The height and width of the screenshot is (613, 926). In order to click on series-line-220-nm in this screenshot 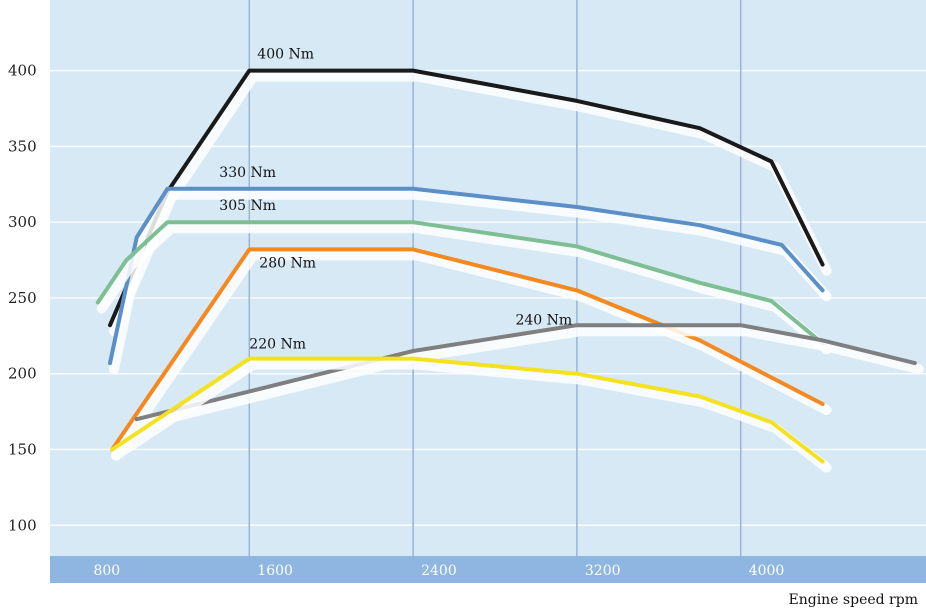, I will do `click(467, 410)`.